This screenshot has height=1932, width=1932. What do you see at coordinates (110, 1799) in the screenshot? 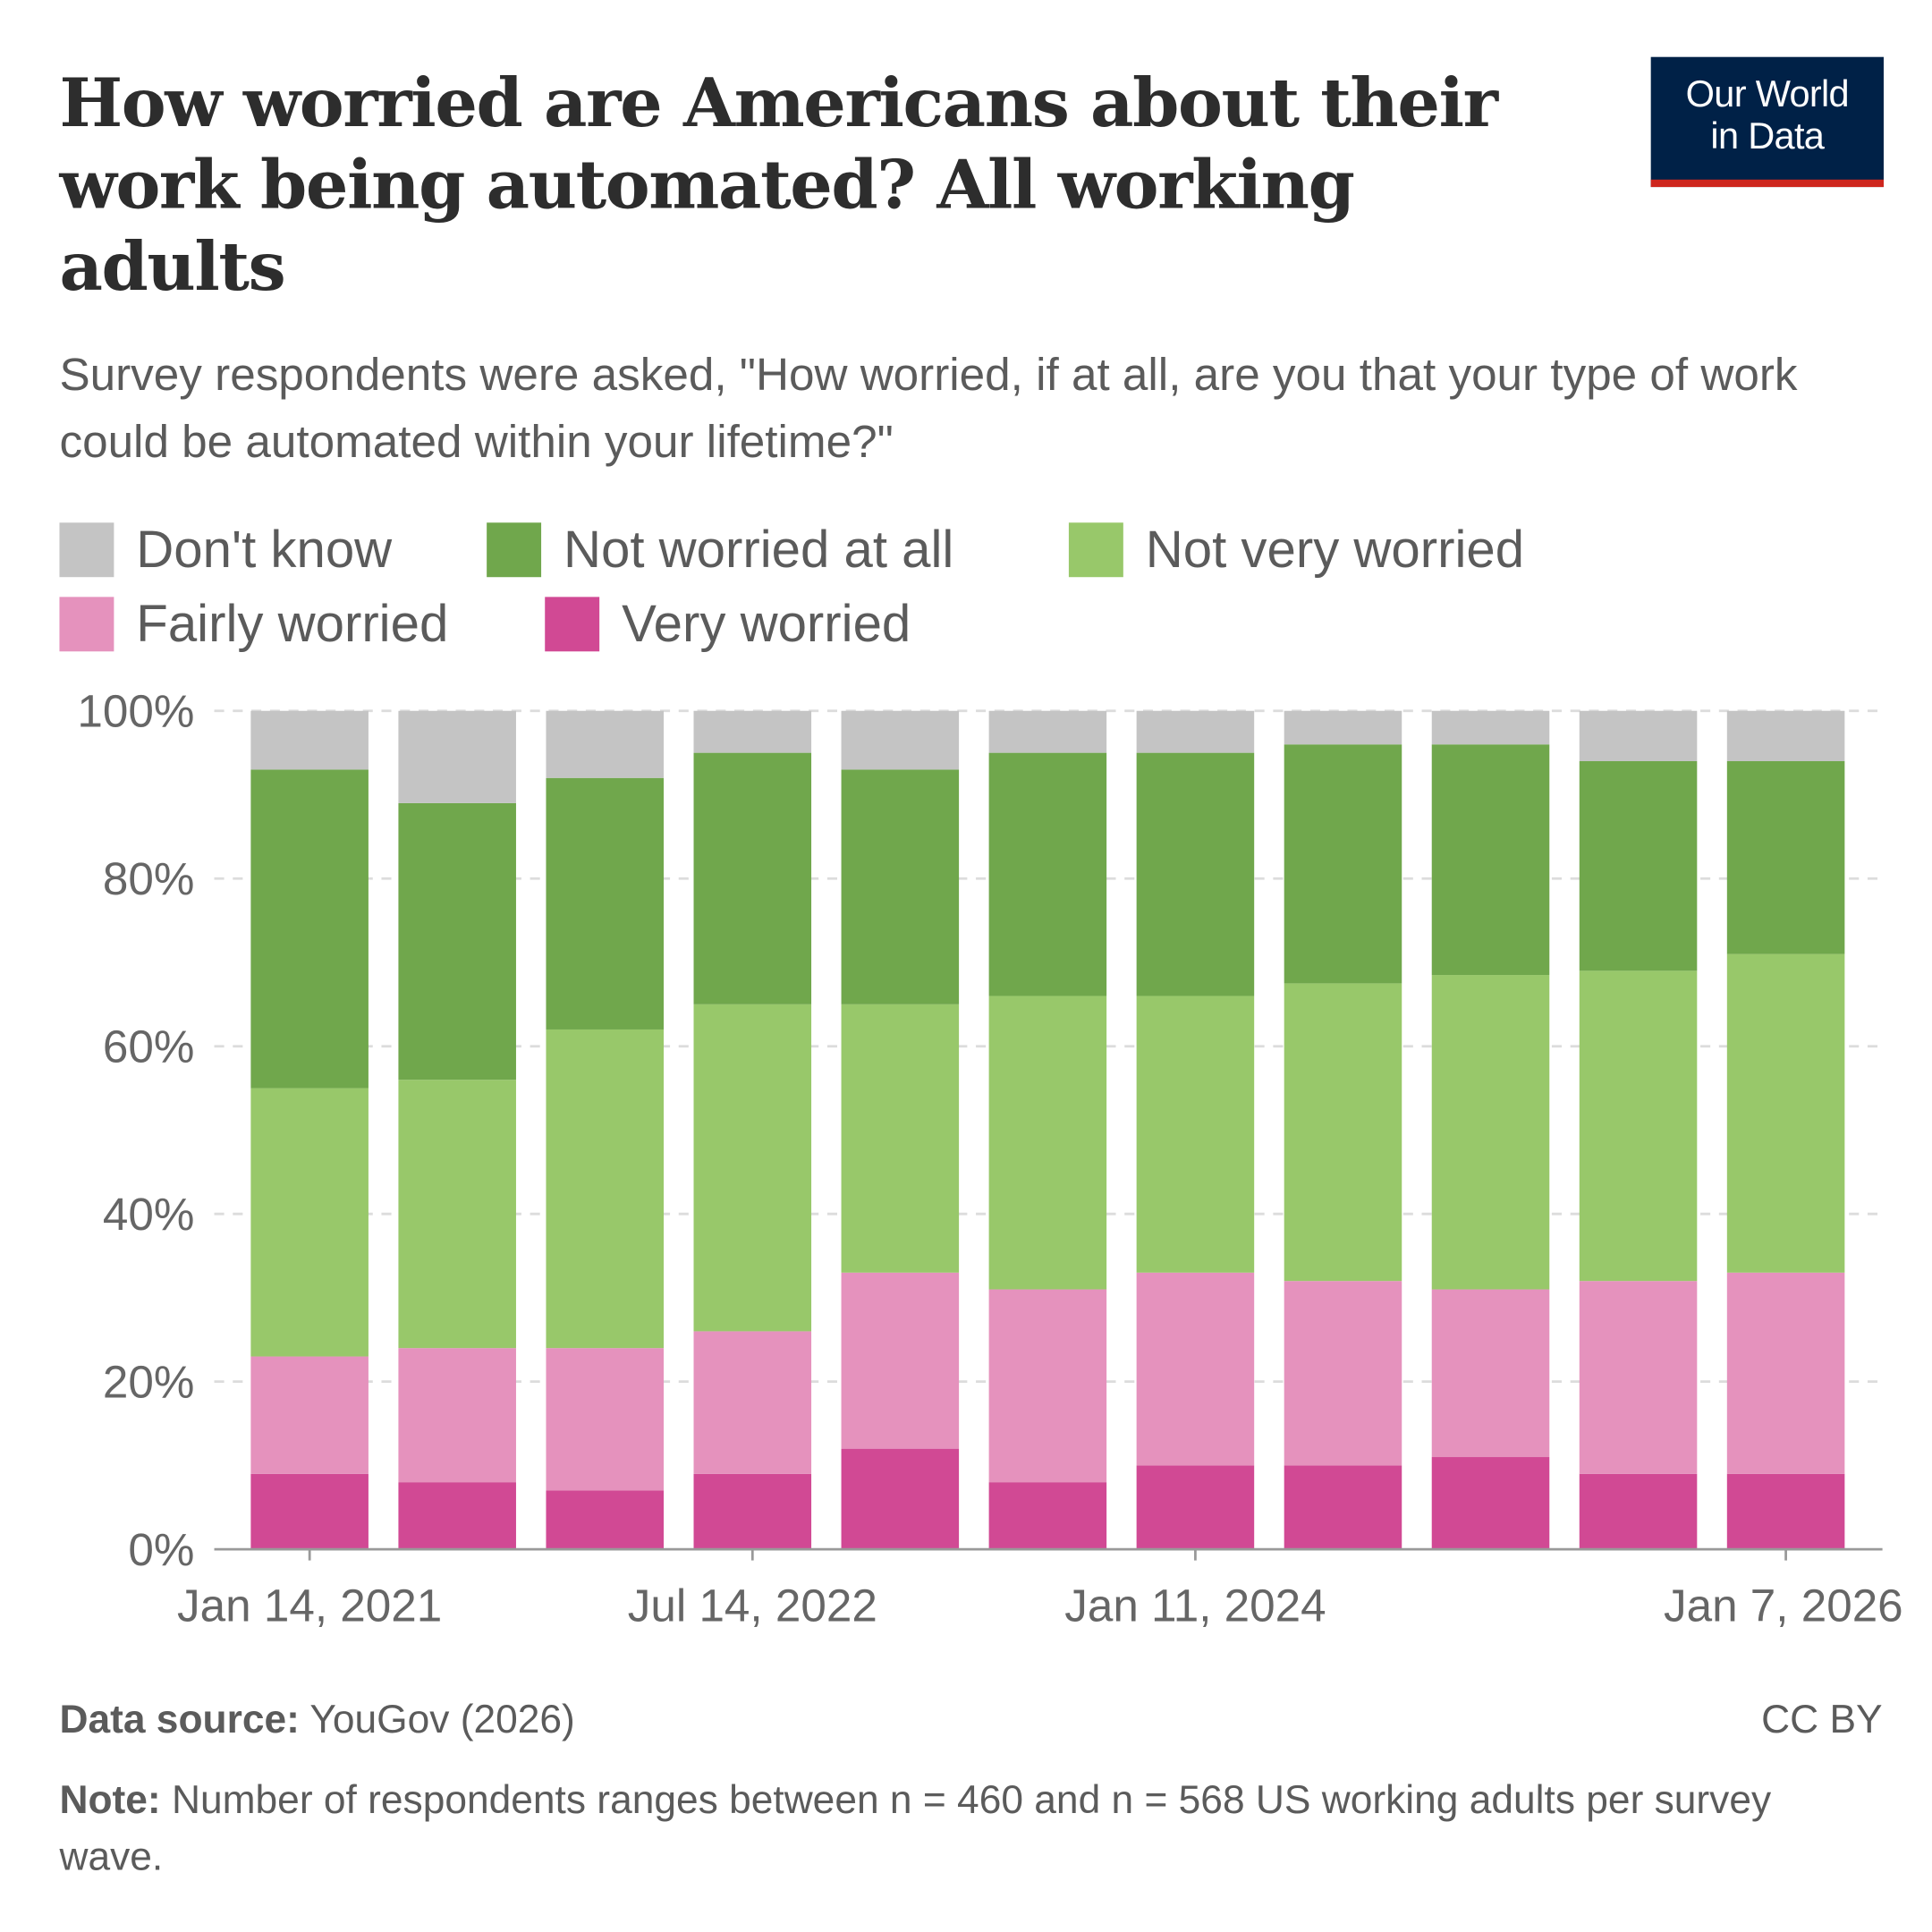
I see `note-label: Note:` at bounding box center [110, 1799].